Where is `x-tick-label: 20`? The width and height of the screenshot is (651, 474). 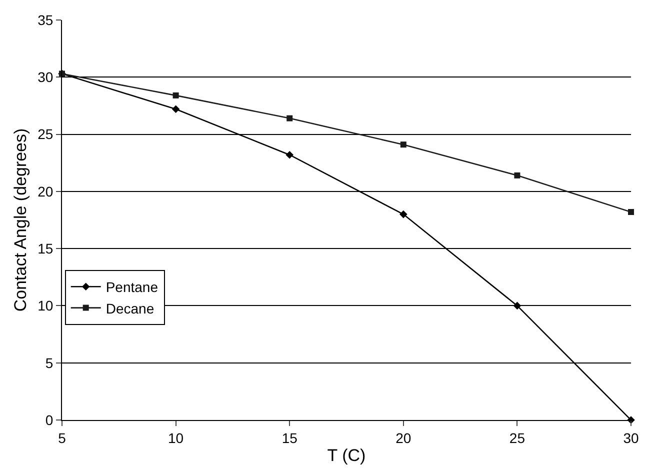 x-tick-label: 20 is located at coordinates (404, 438).